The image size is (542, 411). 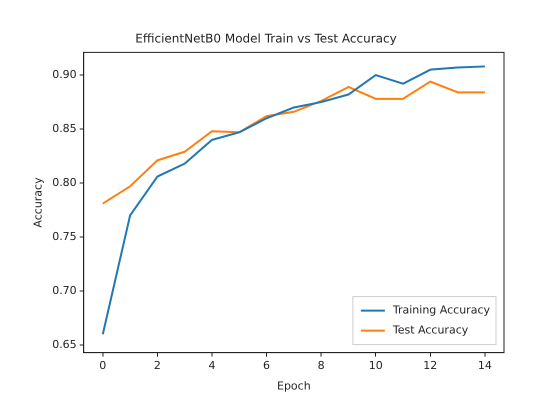 What do you see at coordinates (212, 365) in the screenshot?
I see `x-tick-label: 4` at bounding box center [212, 365].